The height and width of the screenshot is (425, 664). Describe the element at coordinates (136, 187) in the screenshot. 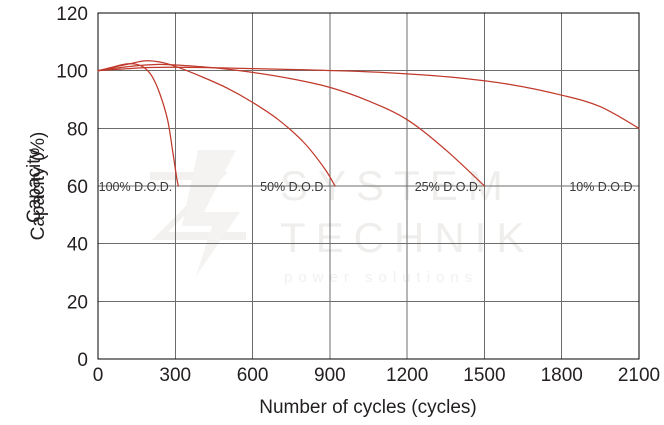

I see `annotation-100-d-o-d: 100% D.O.D.` at that location.